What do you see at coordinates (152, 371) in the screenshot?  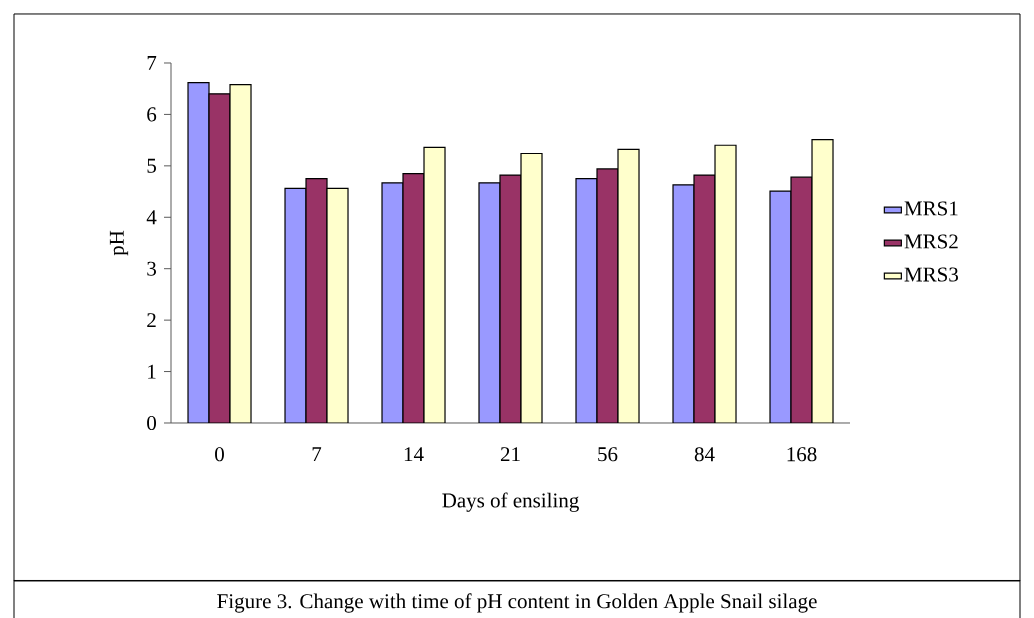 I see `y-tick-label: 1` at bounding box center [152, 371].